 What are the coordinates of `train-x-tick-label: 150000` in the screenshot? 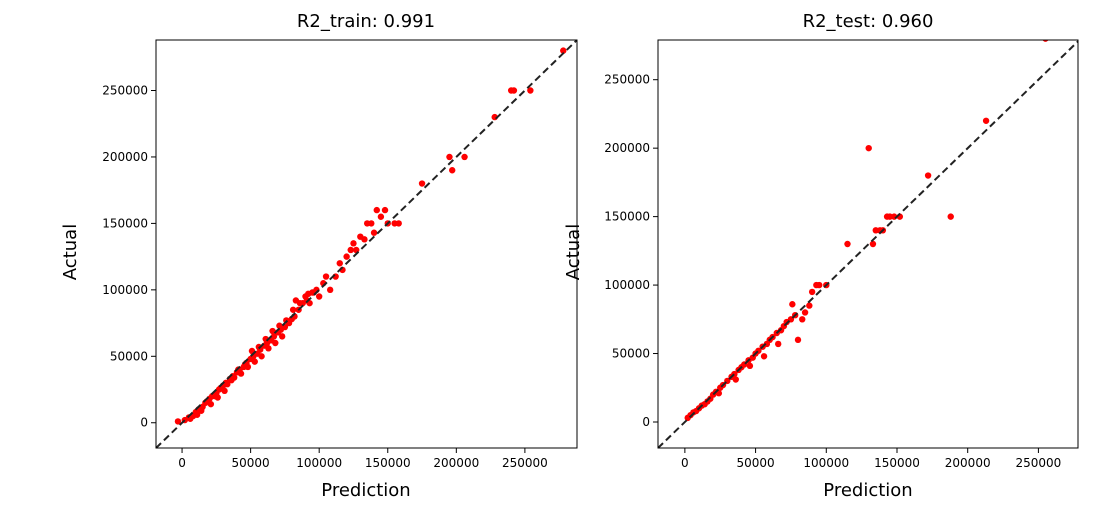 It's located at (388, 463).